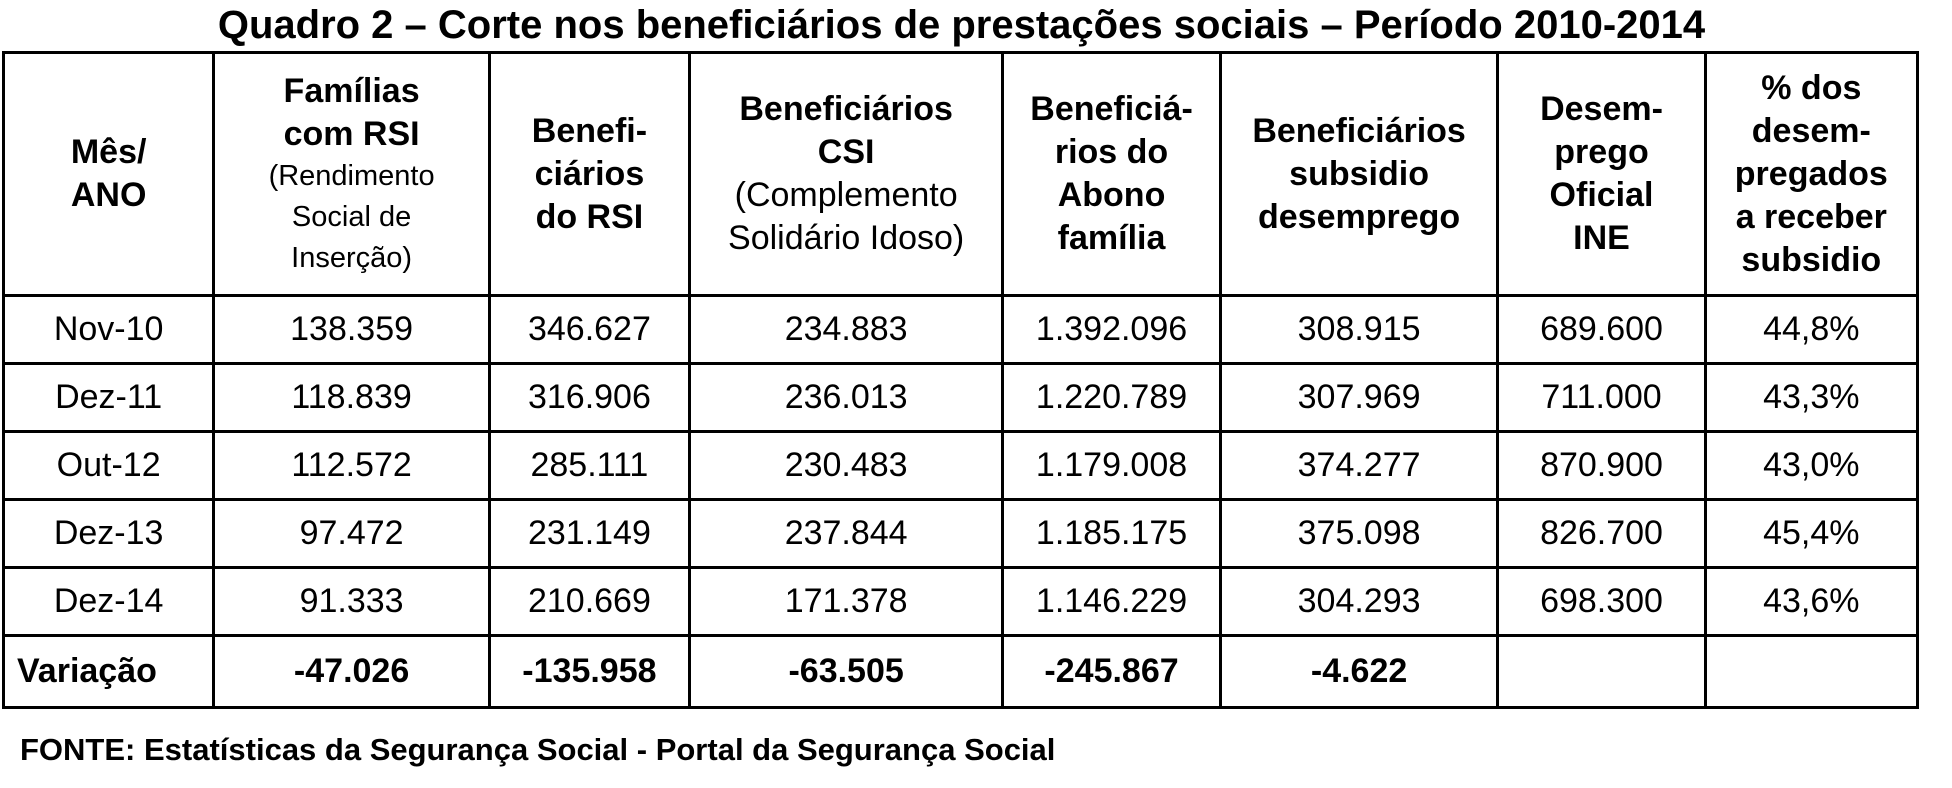 This screenshot has width=1952, height=788. I want to click on variation-cell: -47.026, so click(351, 671).